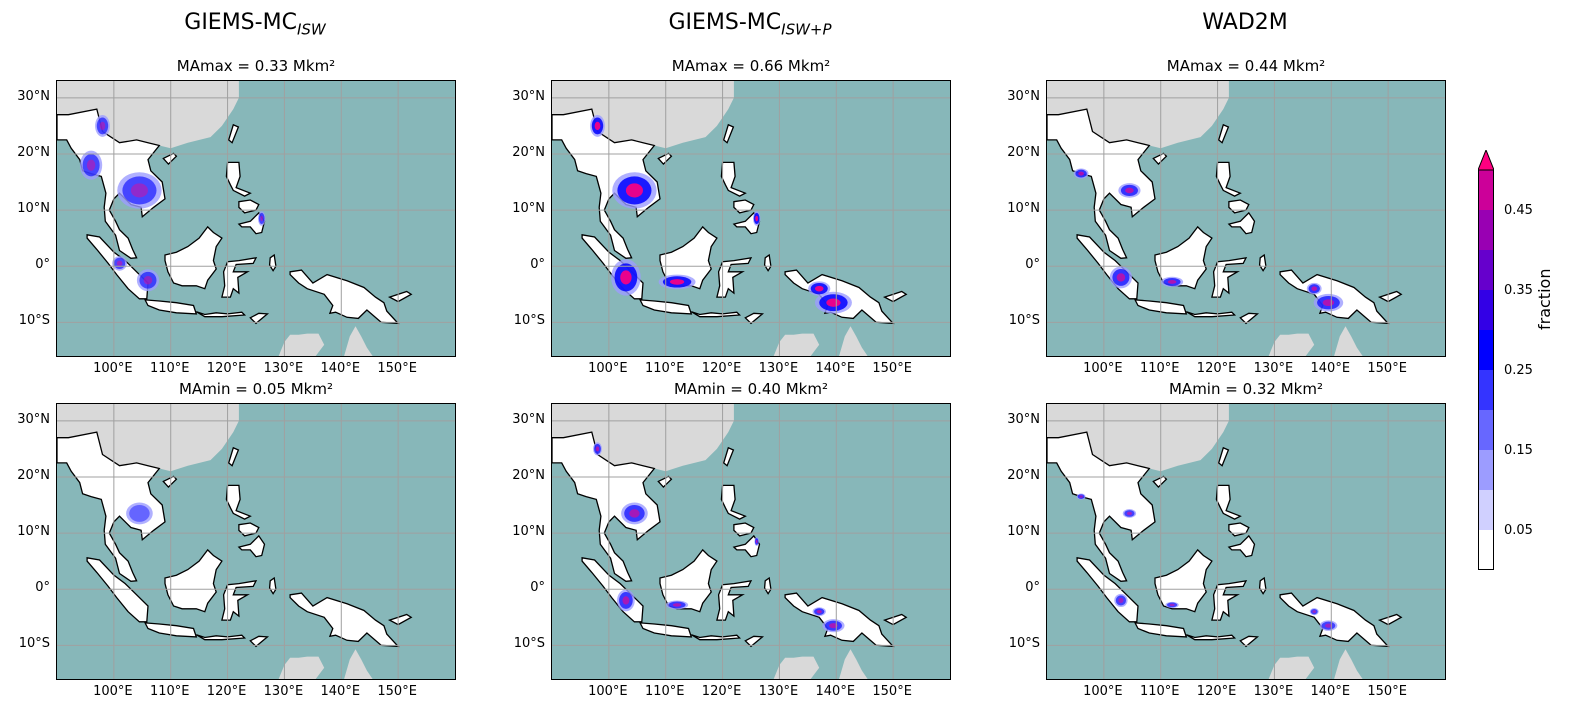 This screenshot has width=1569, height=711. Describe the element at coordinates (1518, 290) in the screenshot. I see `colorbar-tick-035: 0.35` at that location.